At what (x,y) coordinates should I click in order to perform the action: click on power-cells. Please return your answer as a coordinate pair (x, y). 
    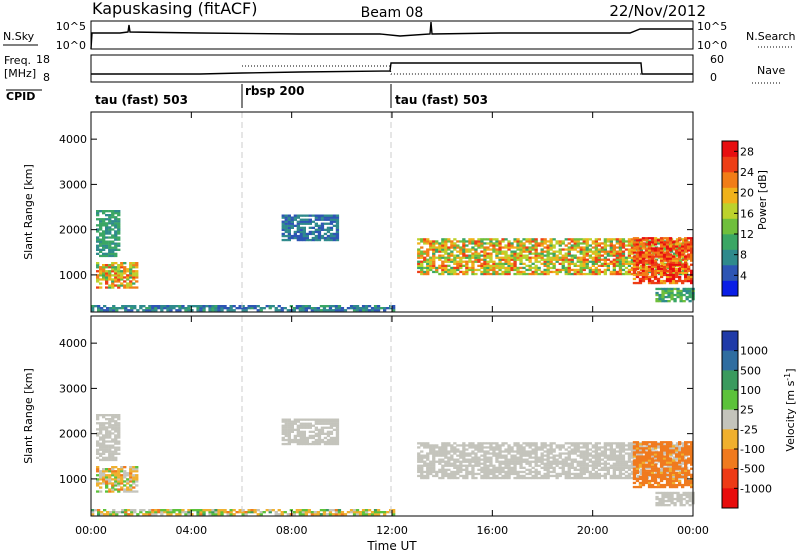
    Looking at the image, I should click on (393, 261).